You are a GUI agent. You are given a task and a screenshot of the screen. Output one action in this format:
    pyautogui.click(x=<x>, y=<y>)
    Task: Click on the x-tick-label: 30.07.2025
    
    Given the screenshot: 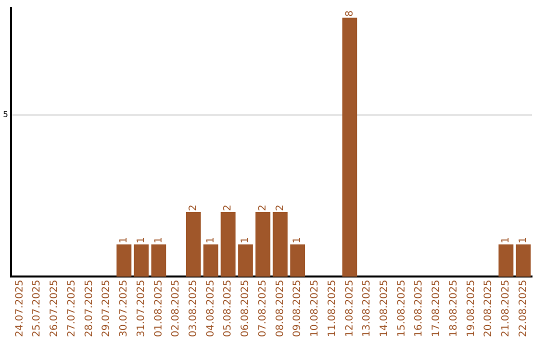 What is the action you would take?
    pyautogui.click(x=124, y=309)
    